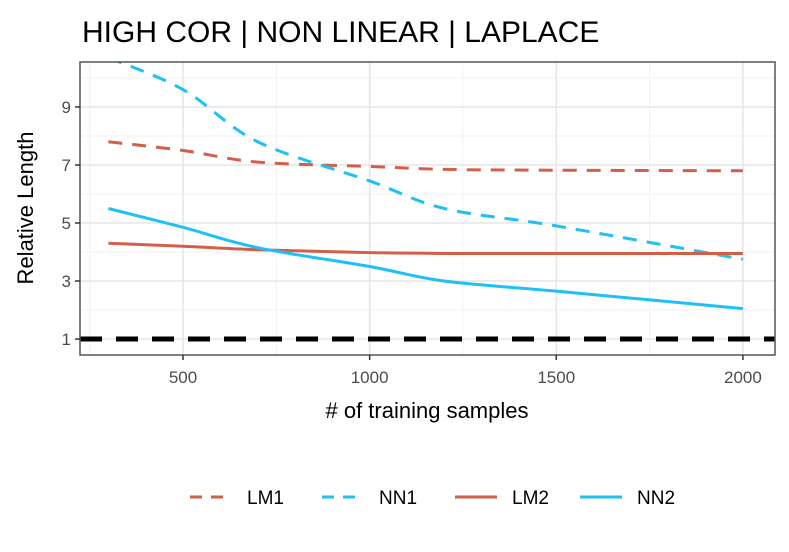  Describe the element at coordinates (432, 498) in the screenshot. I see `legend: LM1 NN1 LM2 NN2` at that location.